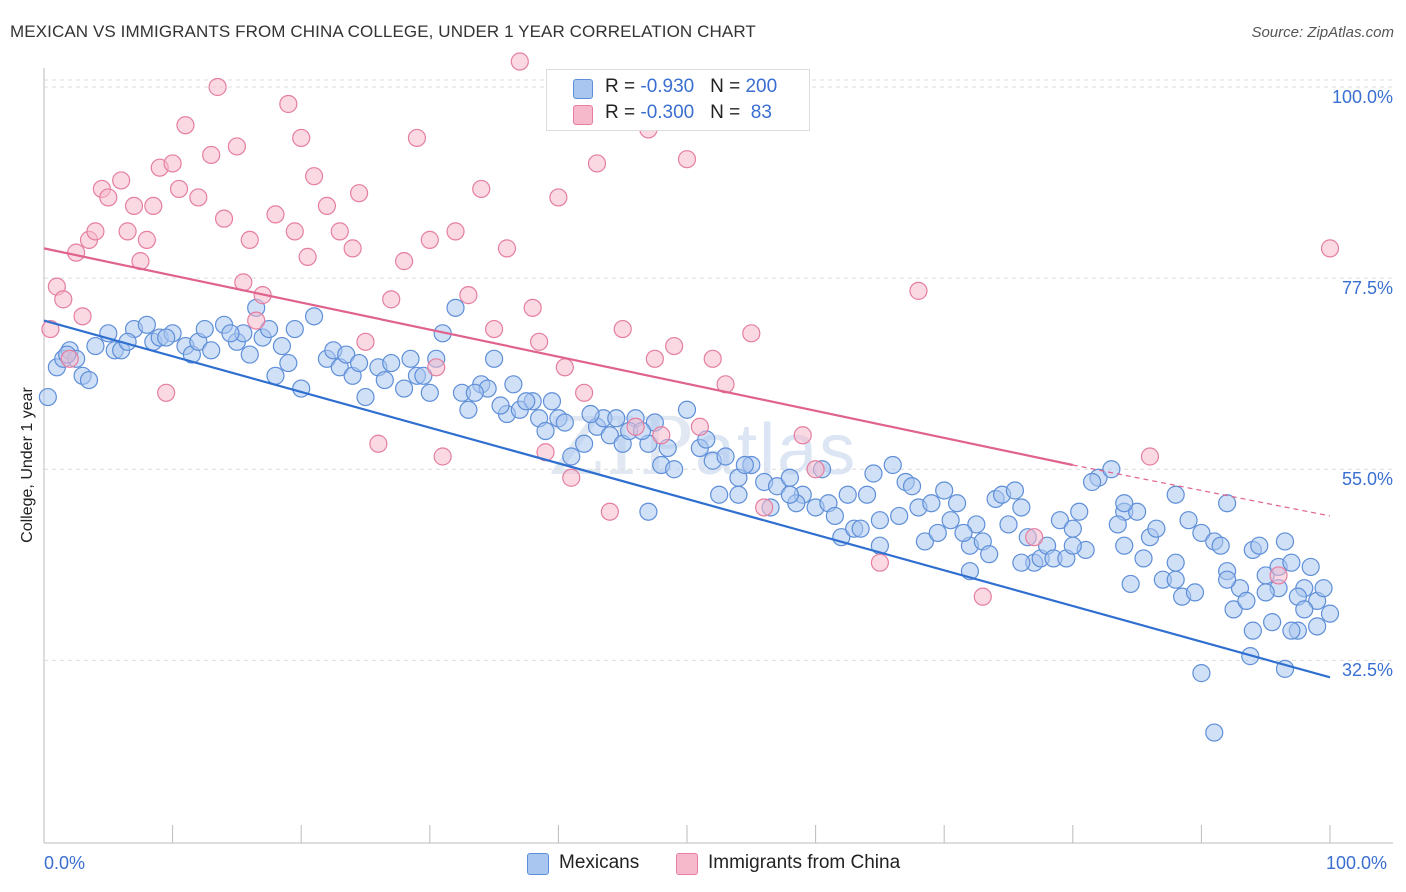  I want to click on legend-row-mexicans: R = -0.930 N = 200, so click(675, 88).